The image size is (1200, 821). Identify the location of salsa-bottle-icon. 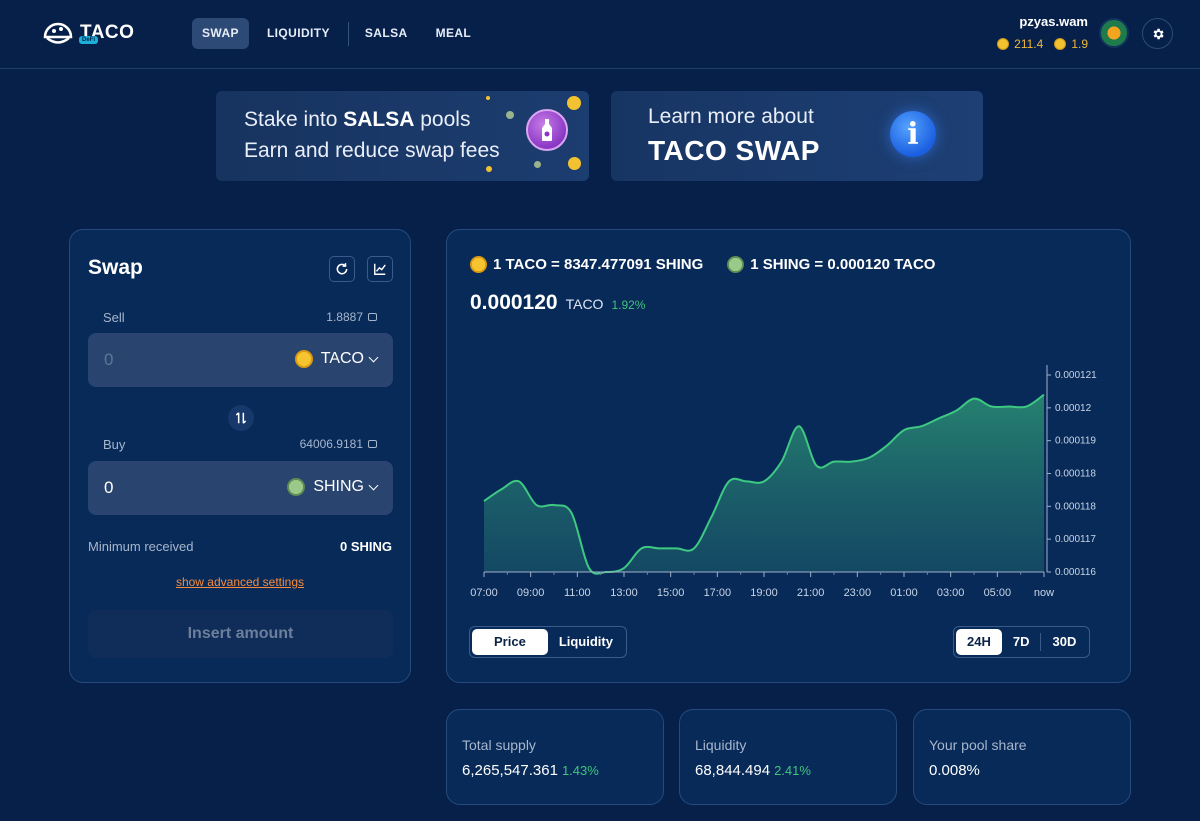
(547, 130).